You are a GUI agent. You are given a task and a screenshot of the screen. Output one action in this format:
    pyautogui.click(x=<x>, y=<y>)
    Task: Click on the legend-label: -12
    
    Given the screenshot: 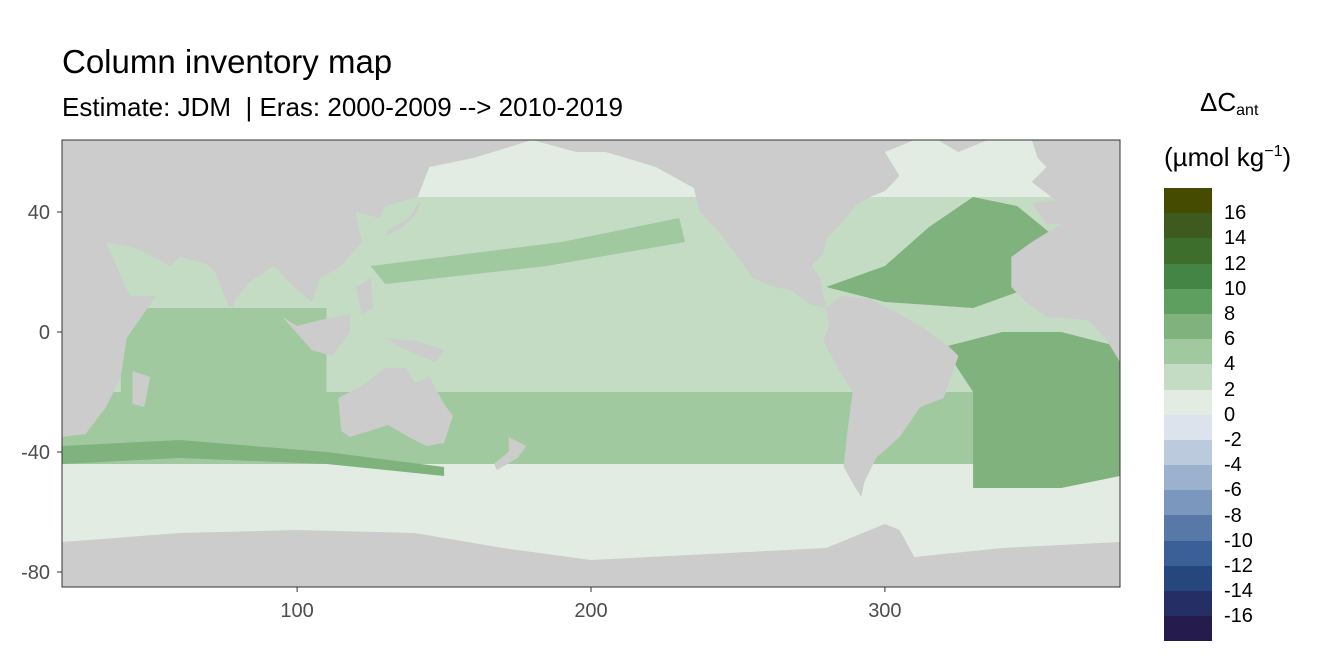 What is the action you would take?
    pyautogui.click(x=1238, y=566)
    